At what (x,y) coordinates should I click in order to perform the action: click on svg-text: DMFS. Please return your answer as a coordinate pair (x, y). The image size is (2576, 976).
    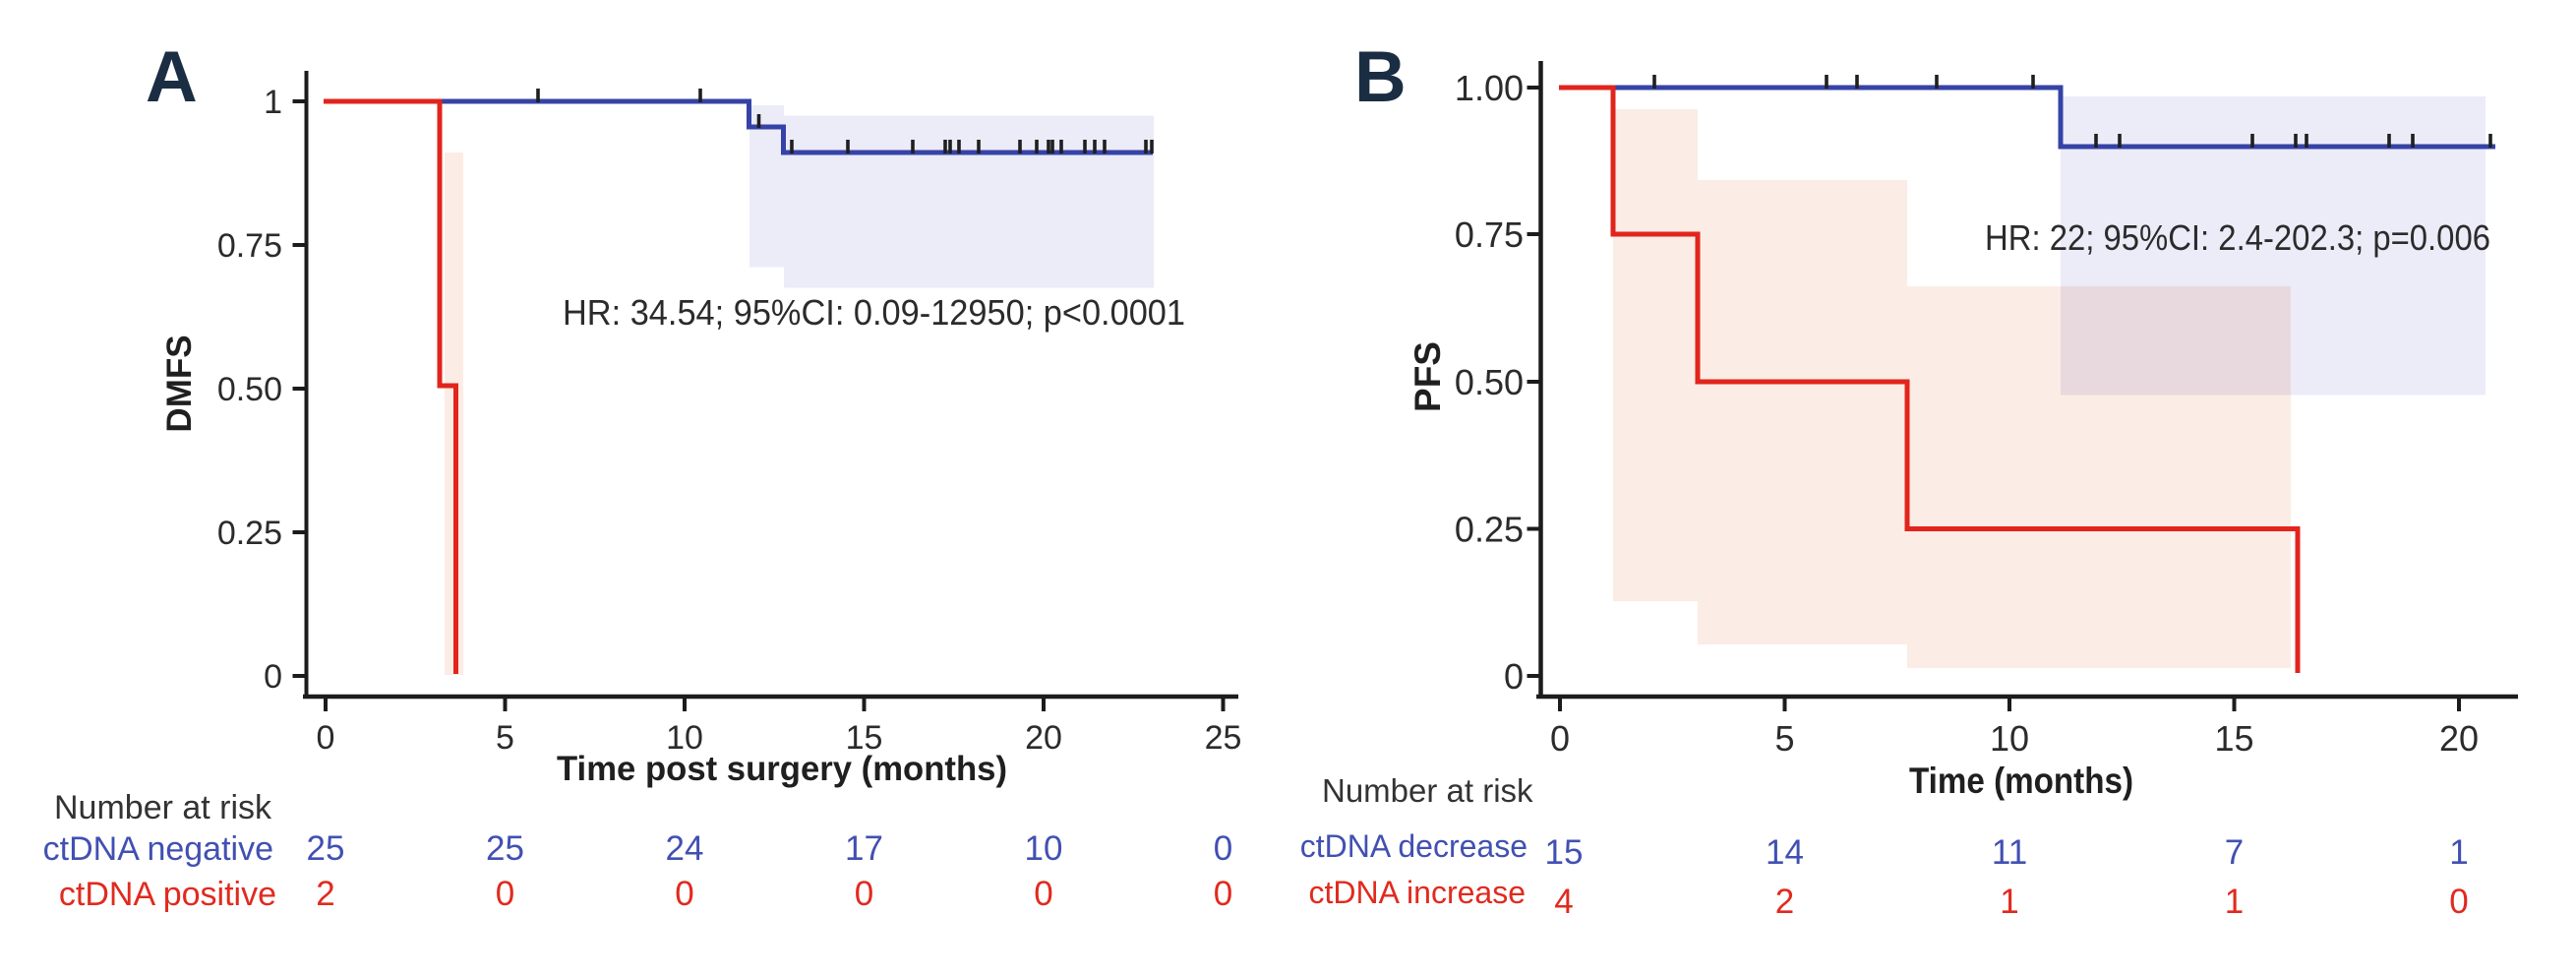
    Looking at the image, I should click on (179, 383).